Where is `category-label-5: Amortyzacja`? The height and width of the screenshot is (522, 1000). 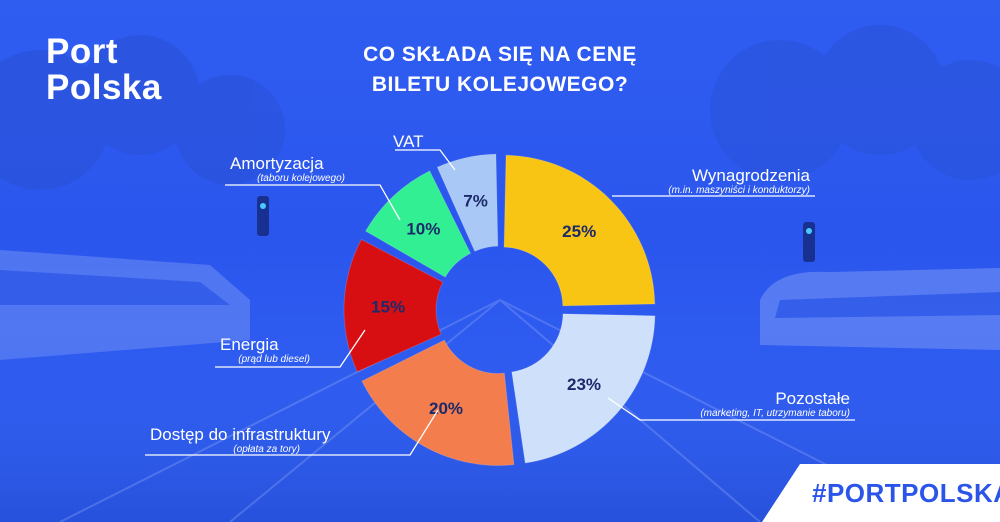 category-label-5: Amortyzacja is located at coordinates (277, 163).